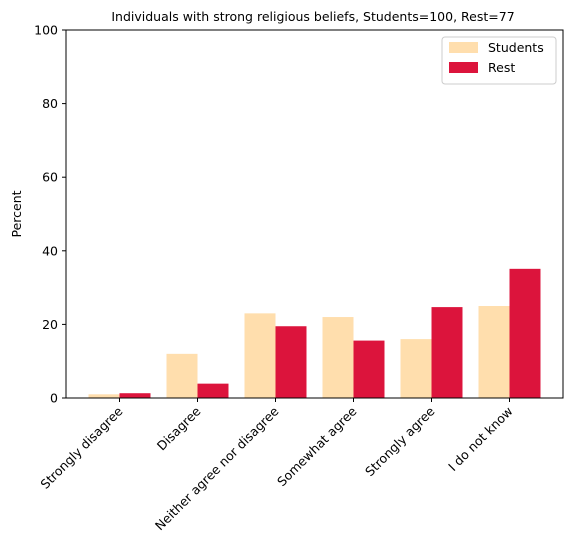  What do you see at coordinates (46, 30) in the screenshot?
I see `y-tick-label: 100` at bounding box center [46, 30].